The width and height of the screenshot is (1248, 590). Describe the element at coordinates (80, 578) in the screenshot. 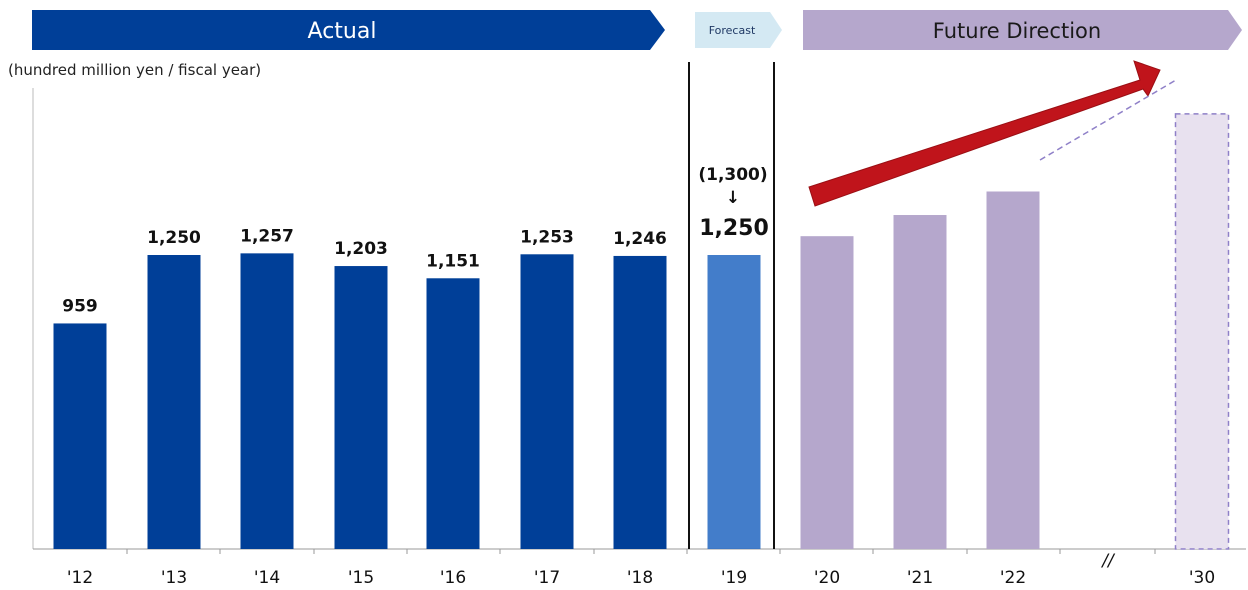

I see `x-tick-label-12: '12` at that location.